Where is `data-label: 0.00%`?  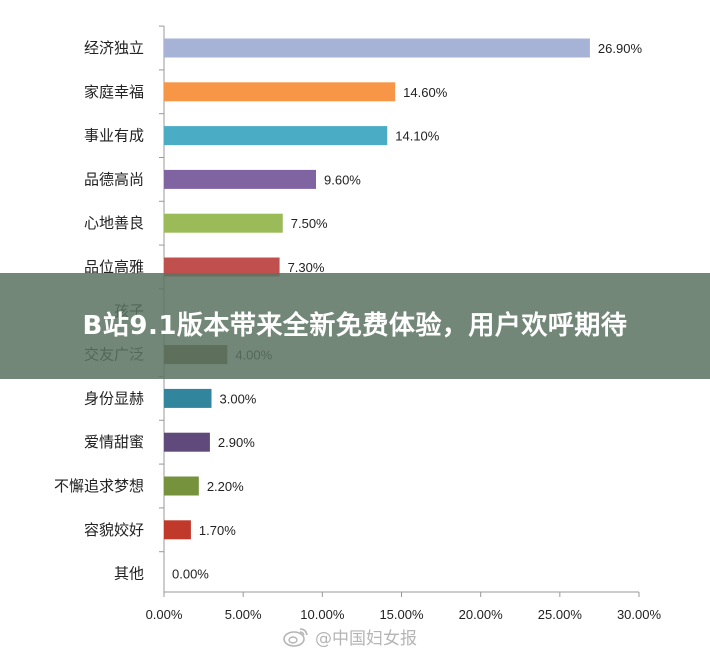
data-label: 0.00% is located at coordinates (190, 574).